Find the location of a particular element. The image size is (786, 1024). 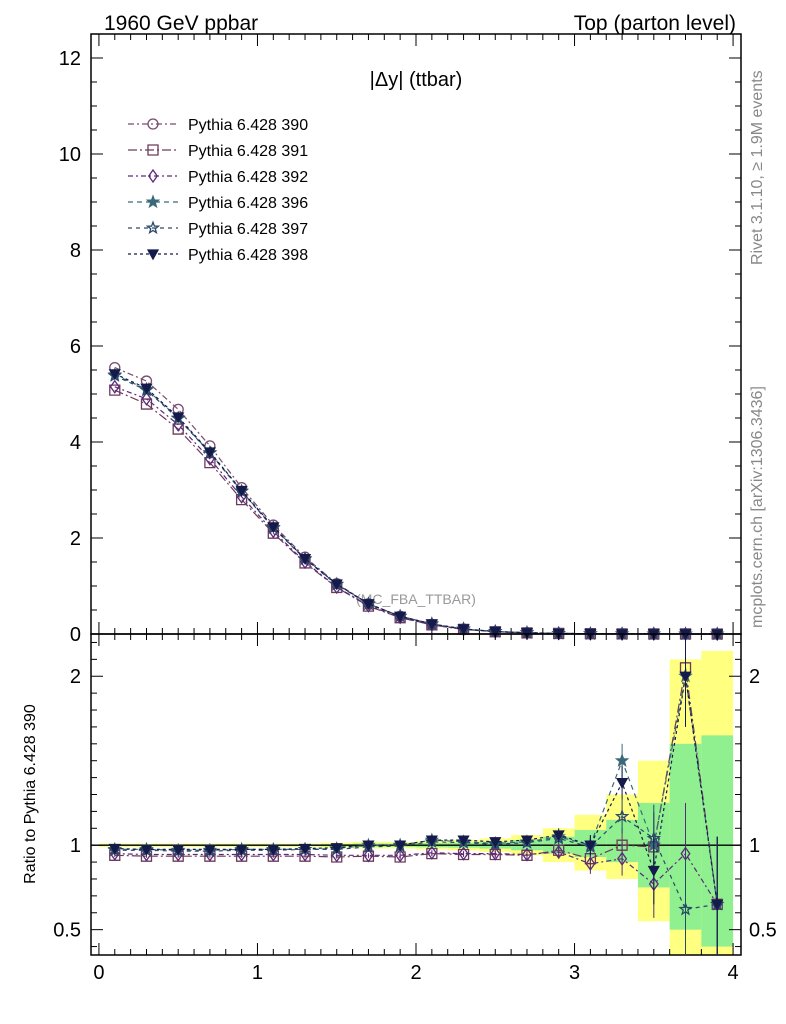

legend-entry: Pythia 6.428 391 is located at coordinates (248, 151).